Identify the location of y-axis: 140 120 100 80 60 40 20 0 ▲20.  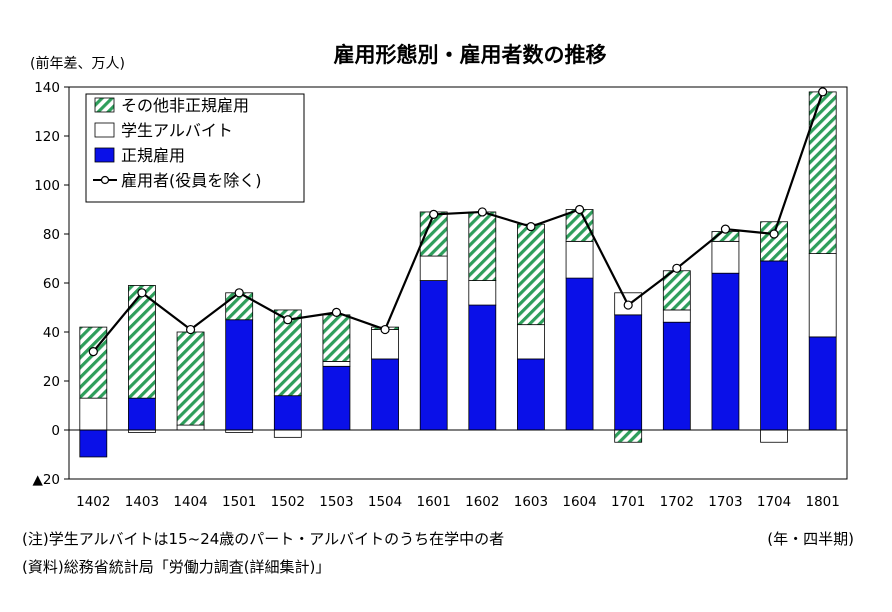
(50, 284).